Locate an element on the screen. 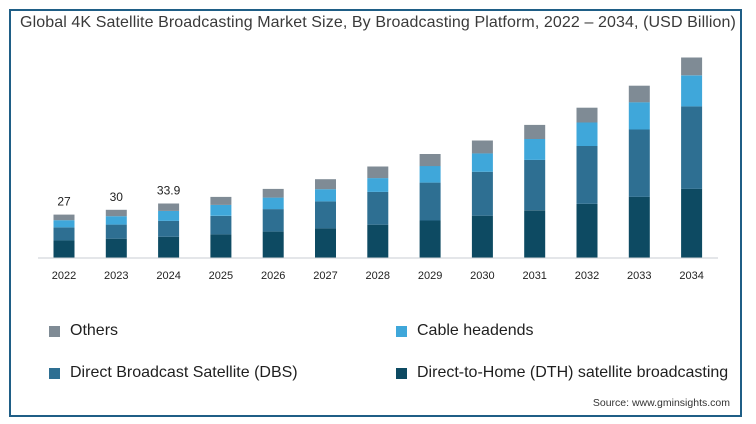 This screenshot has height=424, width=756. bar-segment-direct-broadcast-satellite-dbs-2026 is located at coordinates (273, 220).